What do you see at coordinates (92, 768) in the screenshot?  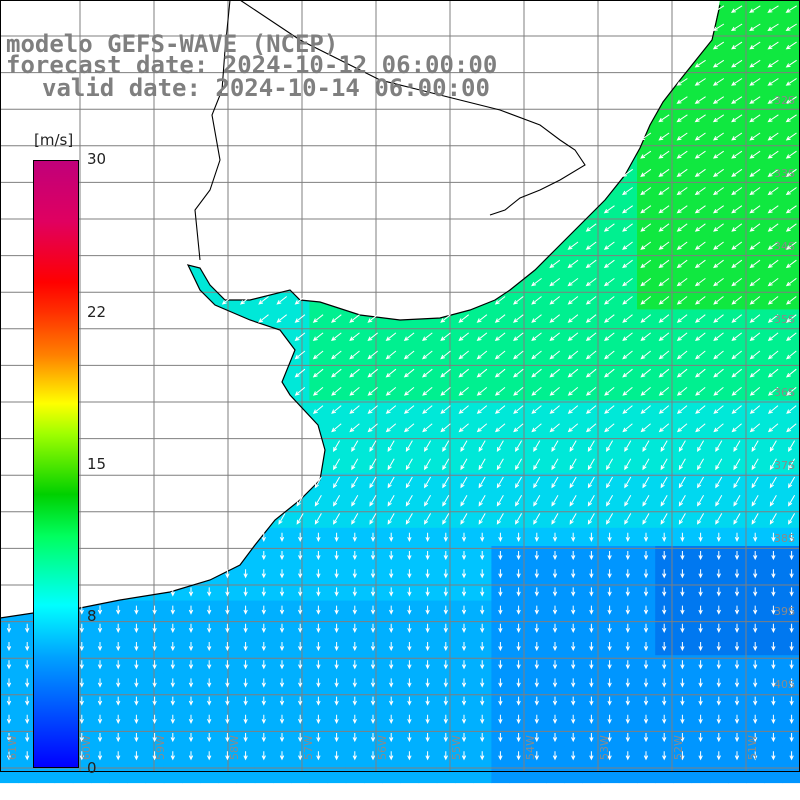 I see `colorbar-tick-min: 0` at bounding box center [92, 768].